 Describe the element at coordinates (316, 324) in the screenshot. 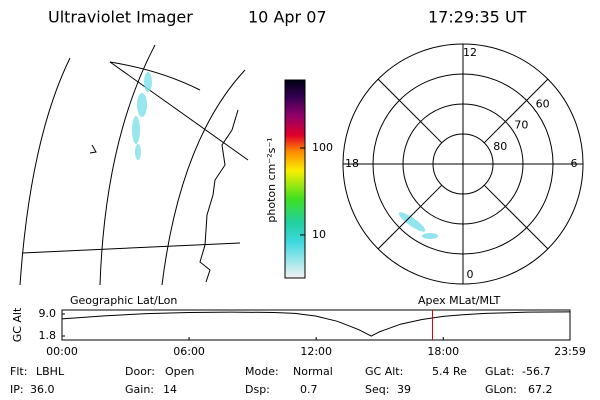

I see `altitude-line` at that location.